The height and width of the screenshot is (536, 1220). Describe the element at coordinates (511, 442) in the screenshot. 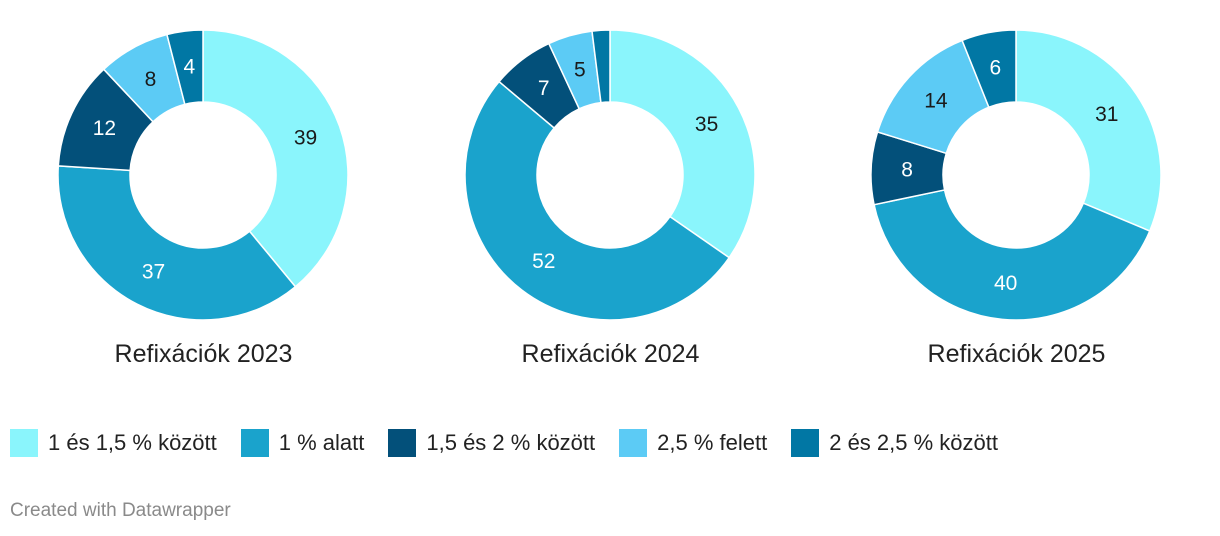

I see `legend-label: 1,5 és 2 % között` at that location.